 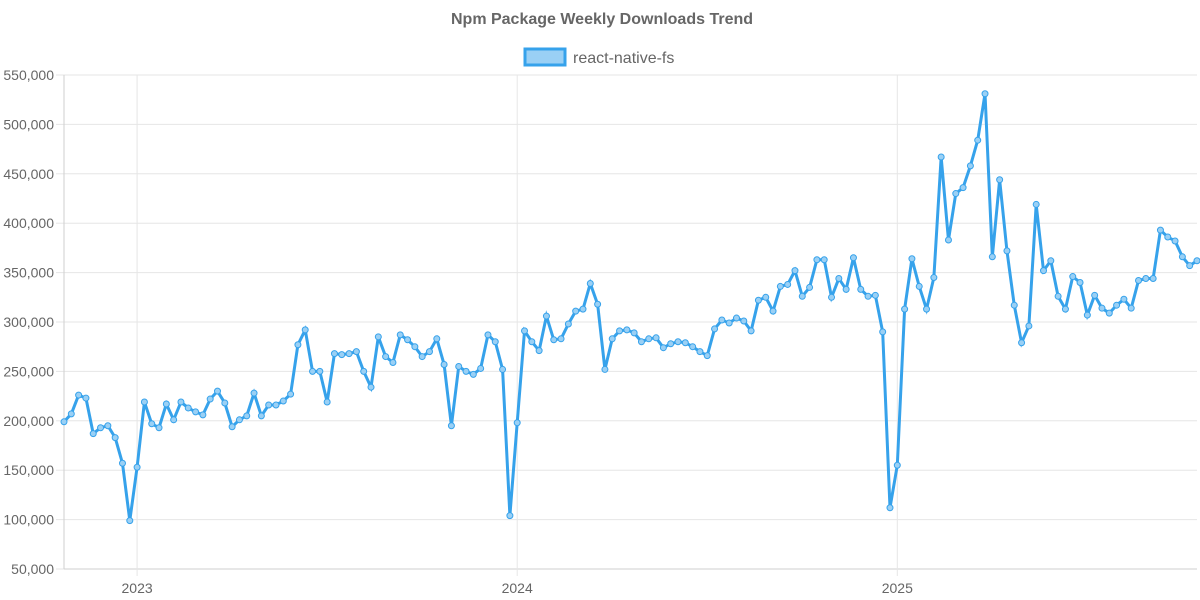 I want to click on legend-swatch, so click(x=545, y=57).